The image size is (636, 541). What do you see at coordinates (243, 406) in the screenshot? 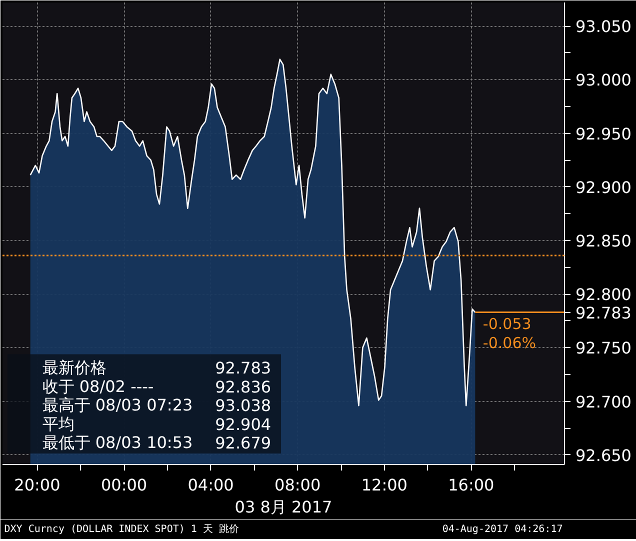
I see `annotation: 93.038` at bounding box center [243, 406].